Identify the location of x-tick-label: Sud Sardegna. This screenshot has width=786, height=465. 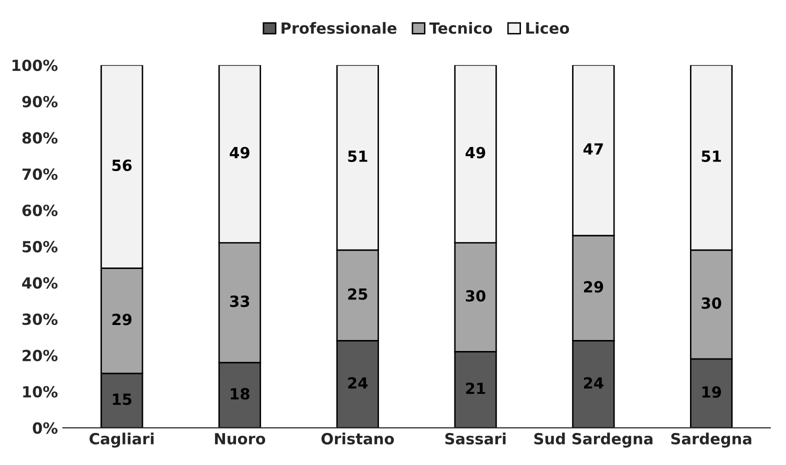
(593, 440).